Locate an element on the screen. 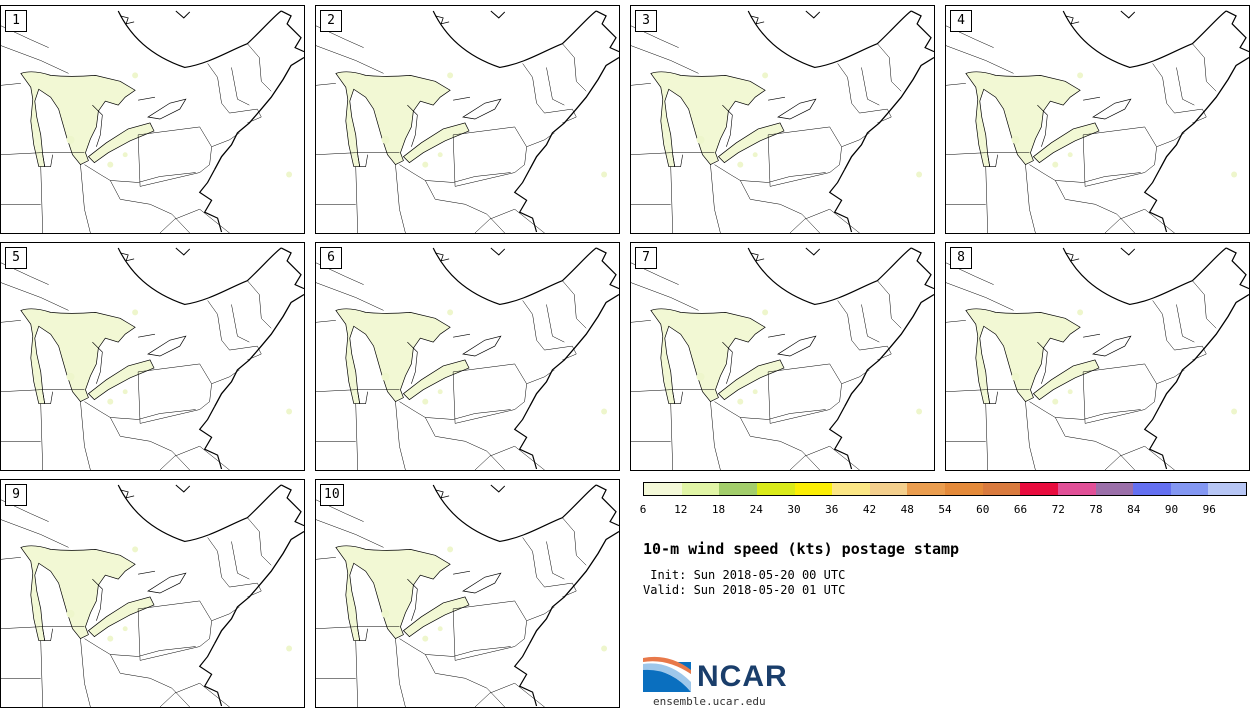 This screenshot has width=1260, height=709. ensemble-member-panel: 3 is located at coordinates (782, 119).